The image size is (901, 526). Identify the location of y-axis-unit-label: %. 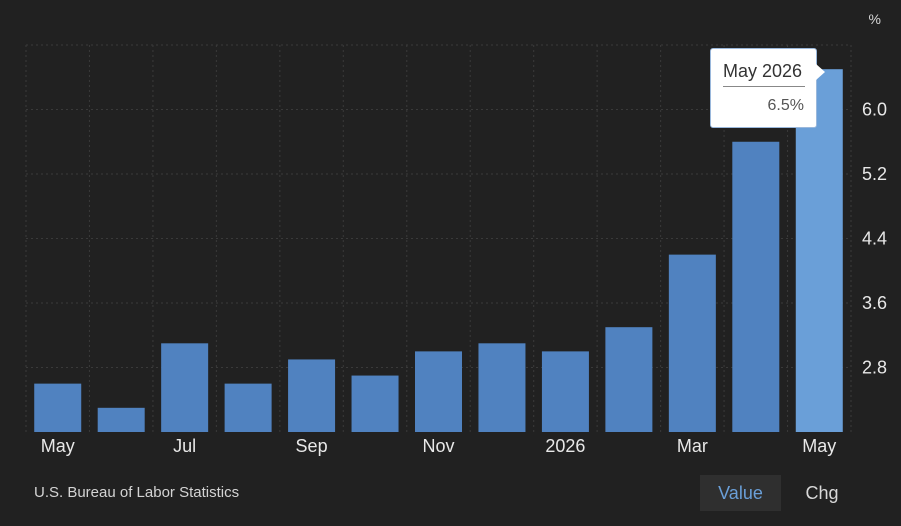
(875, 19).